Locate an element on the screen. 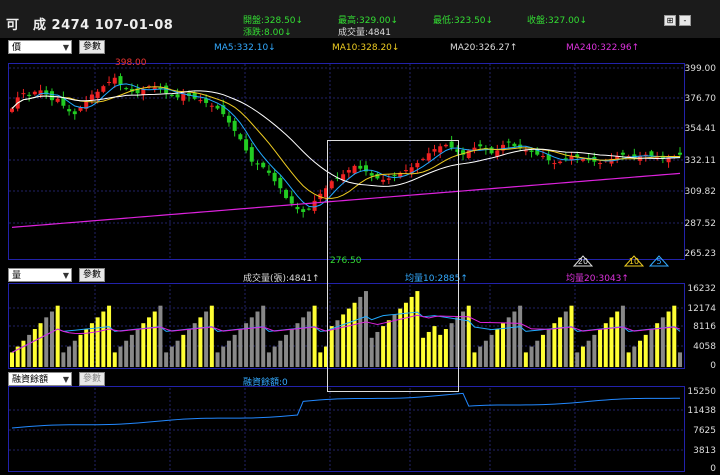 The width and height of the screenshot is (720, 475). selection-box is located at coordinates (393, 266).